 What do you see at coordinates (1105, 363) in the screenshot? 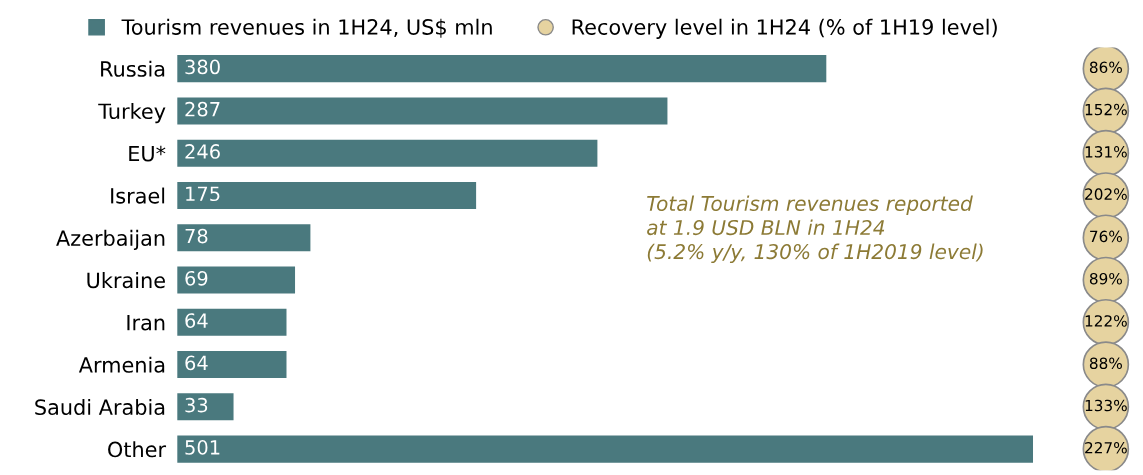
I see `data-label: 88%` at bounding box center [1105, 363].